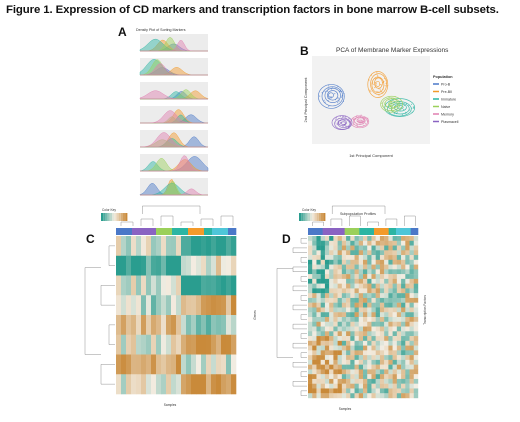 This screenshot has height=422, width=520. I want to click on pca-contour, so click(342, 123).